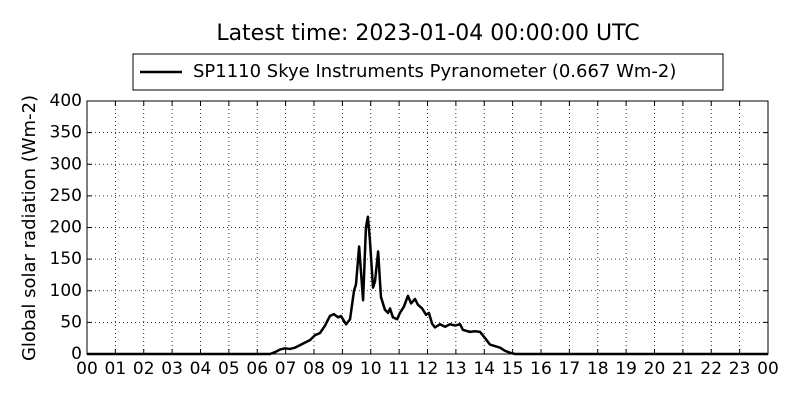  I want to click on x-tick-label: 11, so click(399, 369).